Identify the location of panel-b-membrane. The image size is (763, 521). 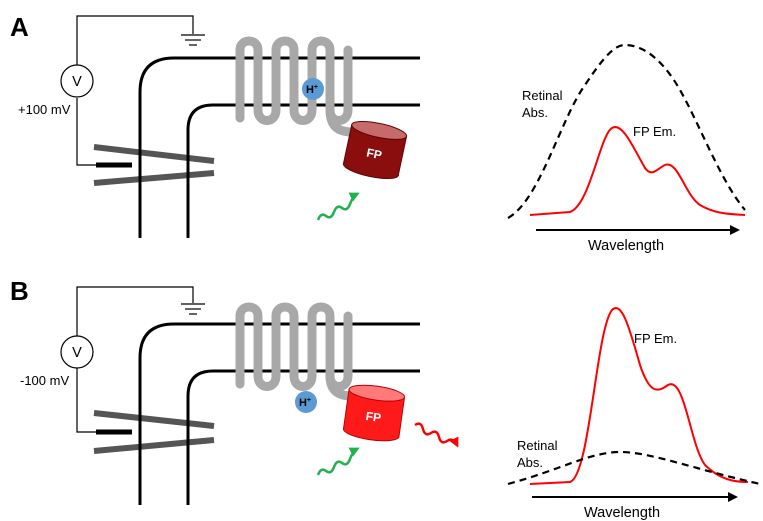
(279, 413).